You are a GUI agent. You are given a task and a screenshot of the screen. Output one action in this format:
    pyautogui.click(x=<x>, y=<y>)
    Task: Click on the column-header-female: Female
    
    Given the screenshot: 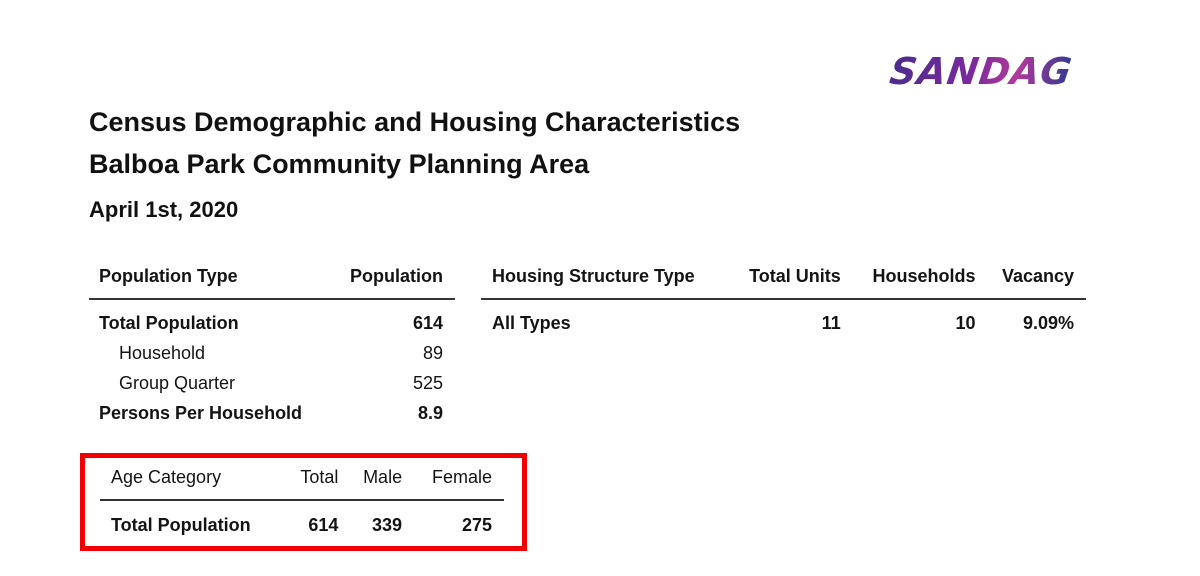 What is the action you would take?
    pyautogui.click(x=459, y=482)
    